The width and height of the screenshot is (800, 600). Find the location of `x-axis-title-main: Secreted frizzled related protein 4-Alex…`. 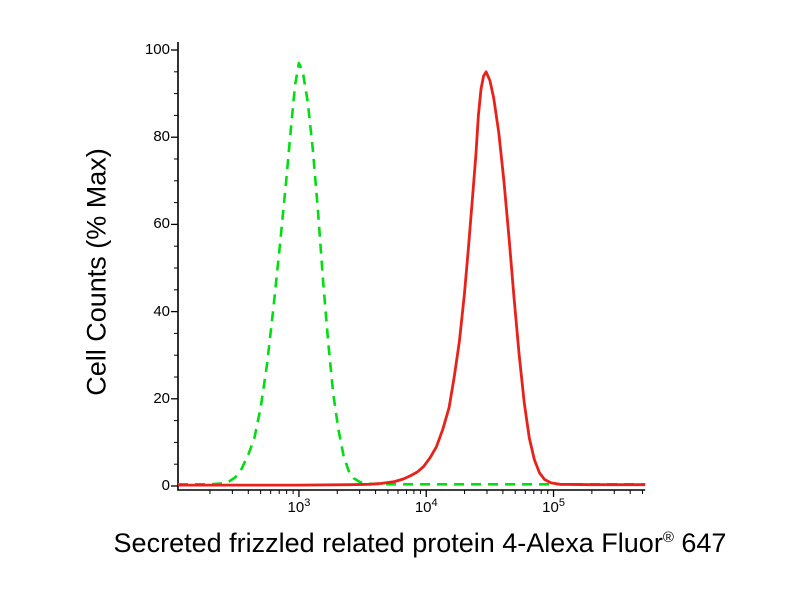

x-axis-title-main: Secreted frizzled related protein 4-Alex… is located at coordinates (388, 543).